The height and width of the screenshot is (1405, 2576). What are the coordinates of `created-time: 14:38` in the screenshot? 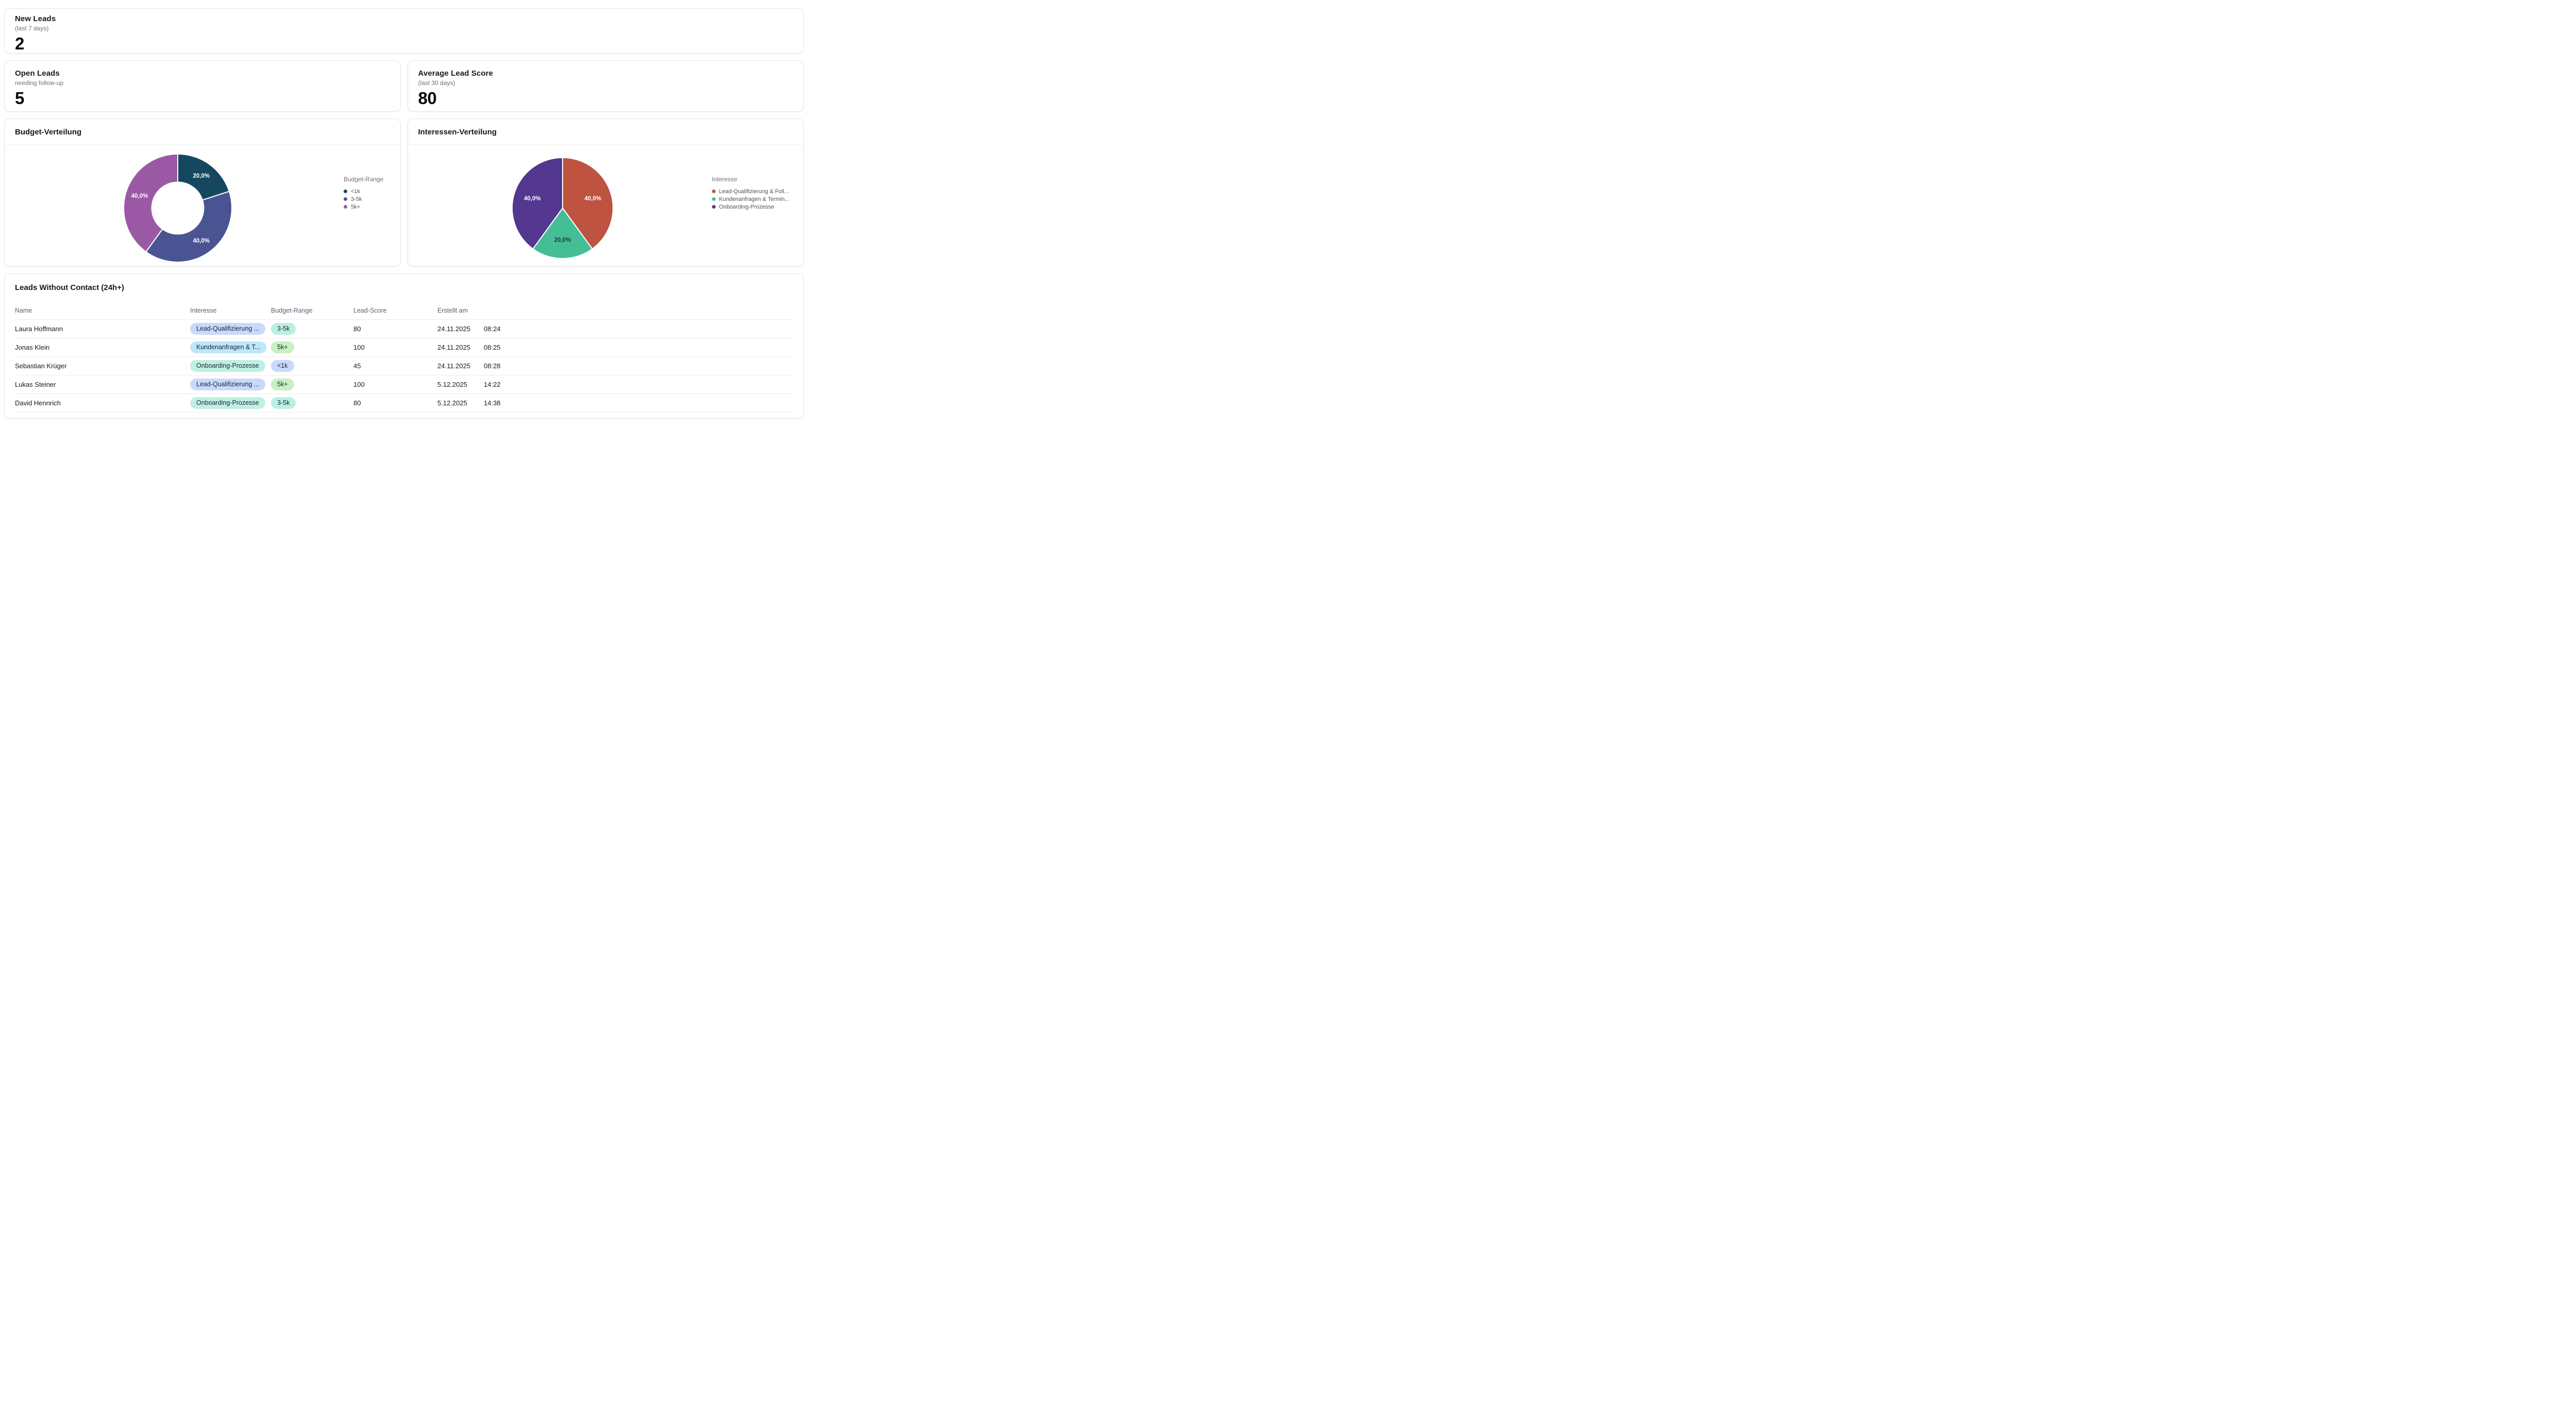 It's located at (638, 403).